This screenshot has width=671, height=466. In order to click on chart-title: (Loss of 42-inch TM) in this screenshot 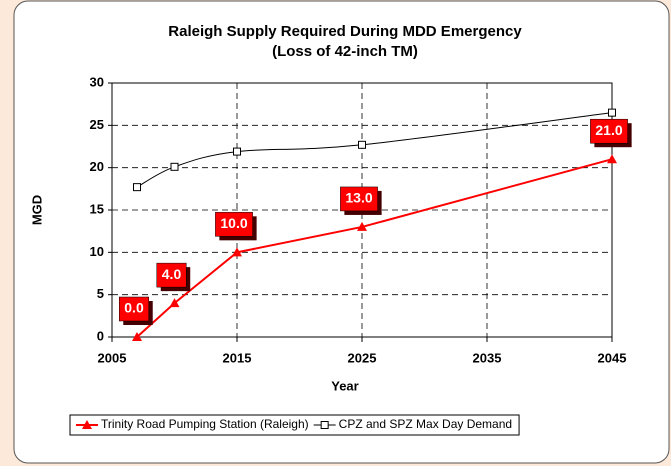, I will do `click(345, 51)`.